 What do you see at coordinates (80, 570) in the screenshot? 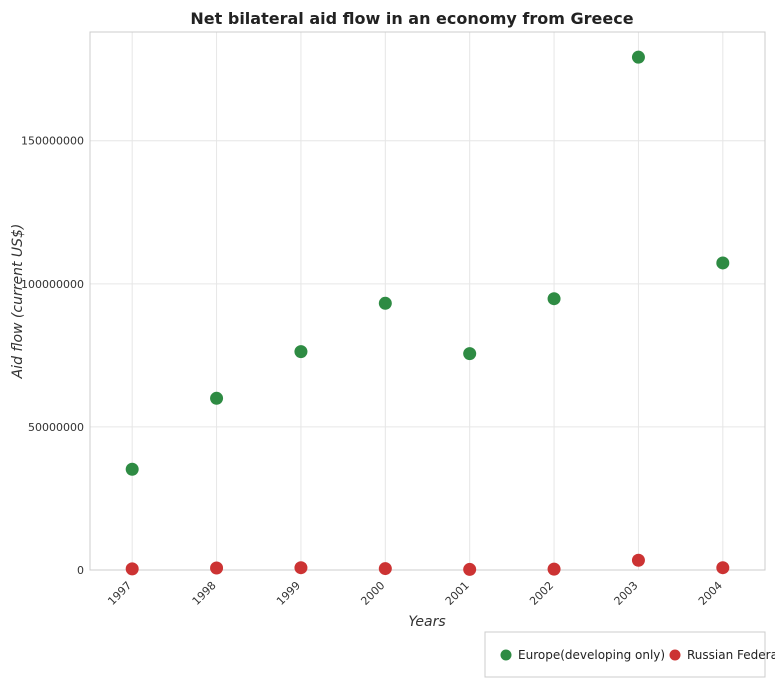
I see `y-tick-label: 0` at bounding box center [80, 570].